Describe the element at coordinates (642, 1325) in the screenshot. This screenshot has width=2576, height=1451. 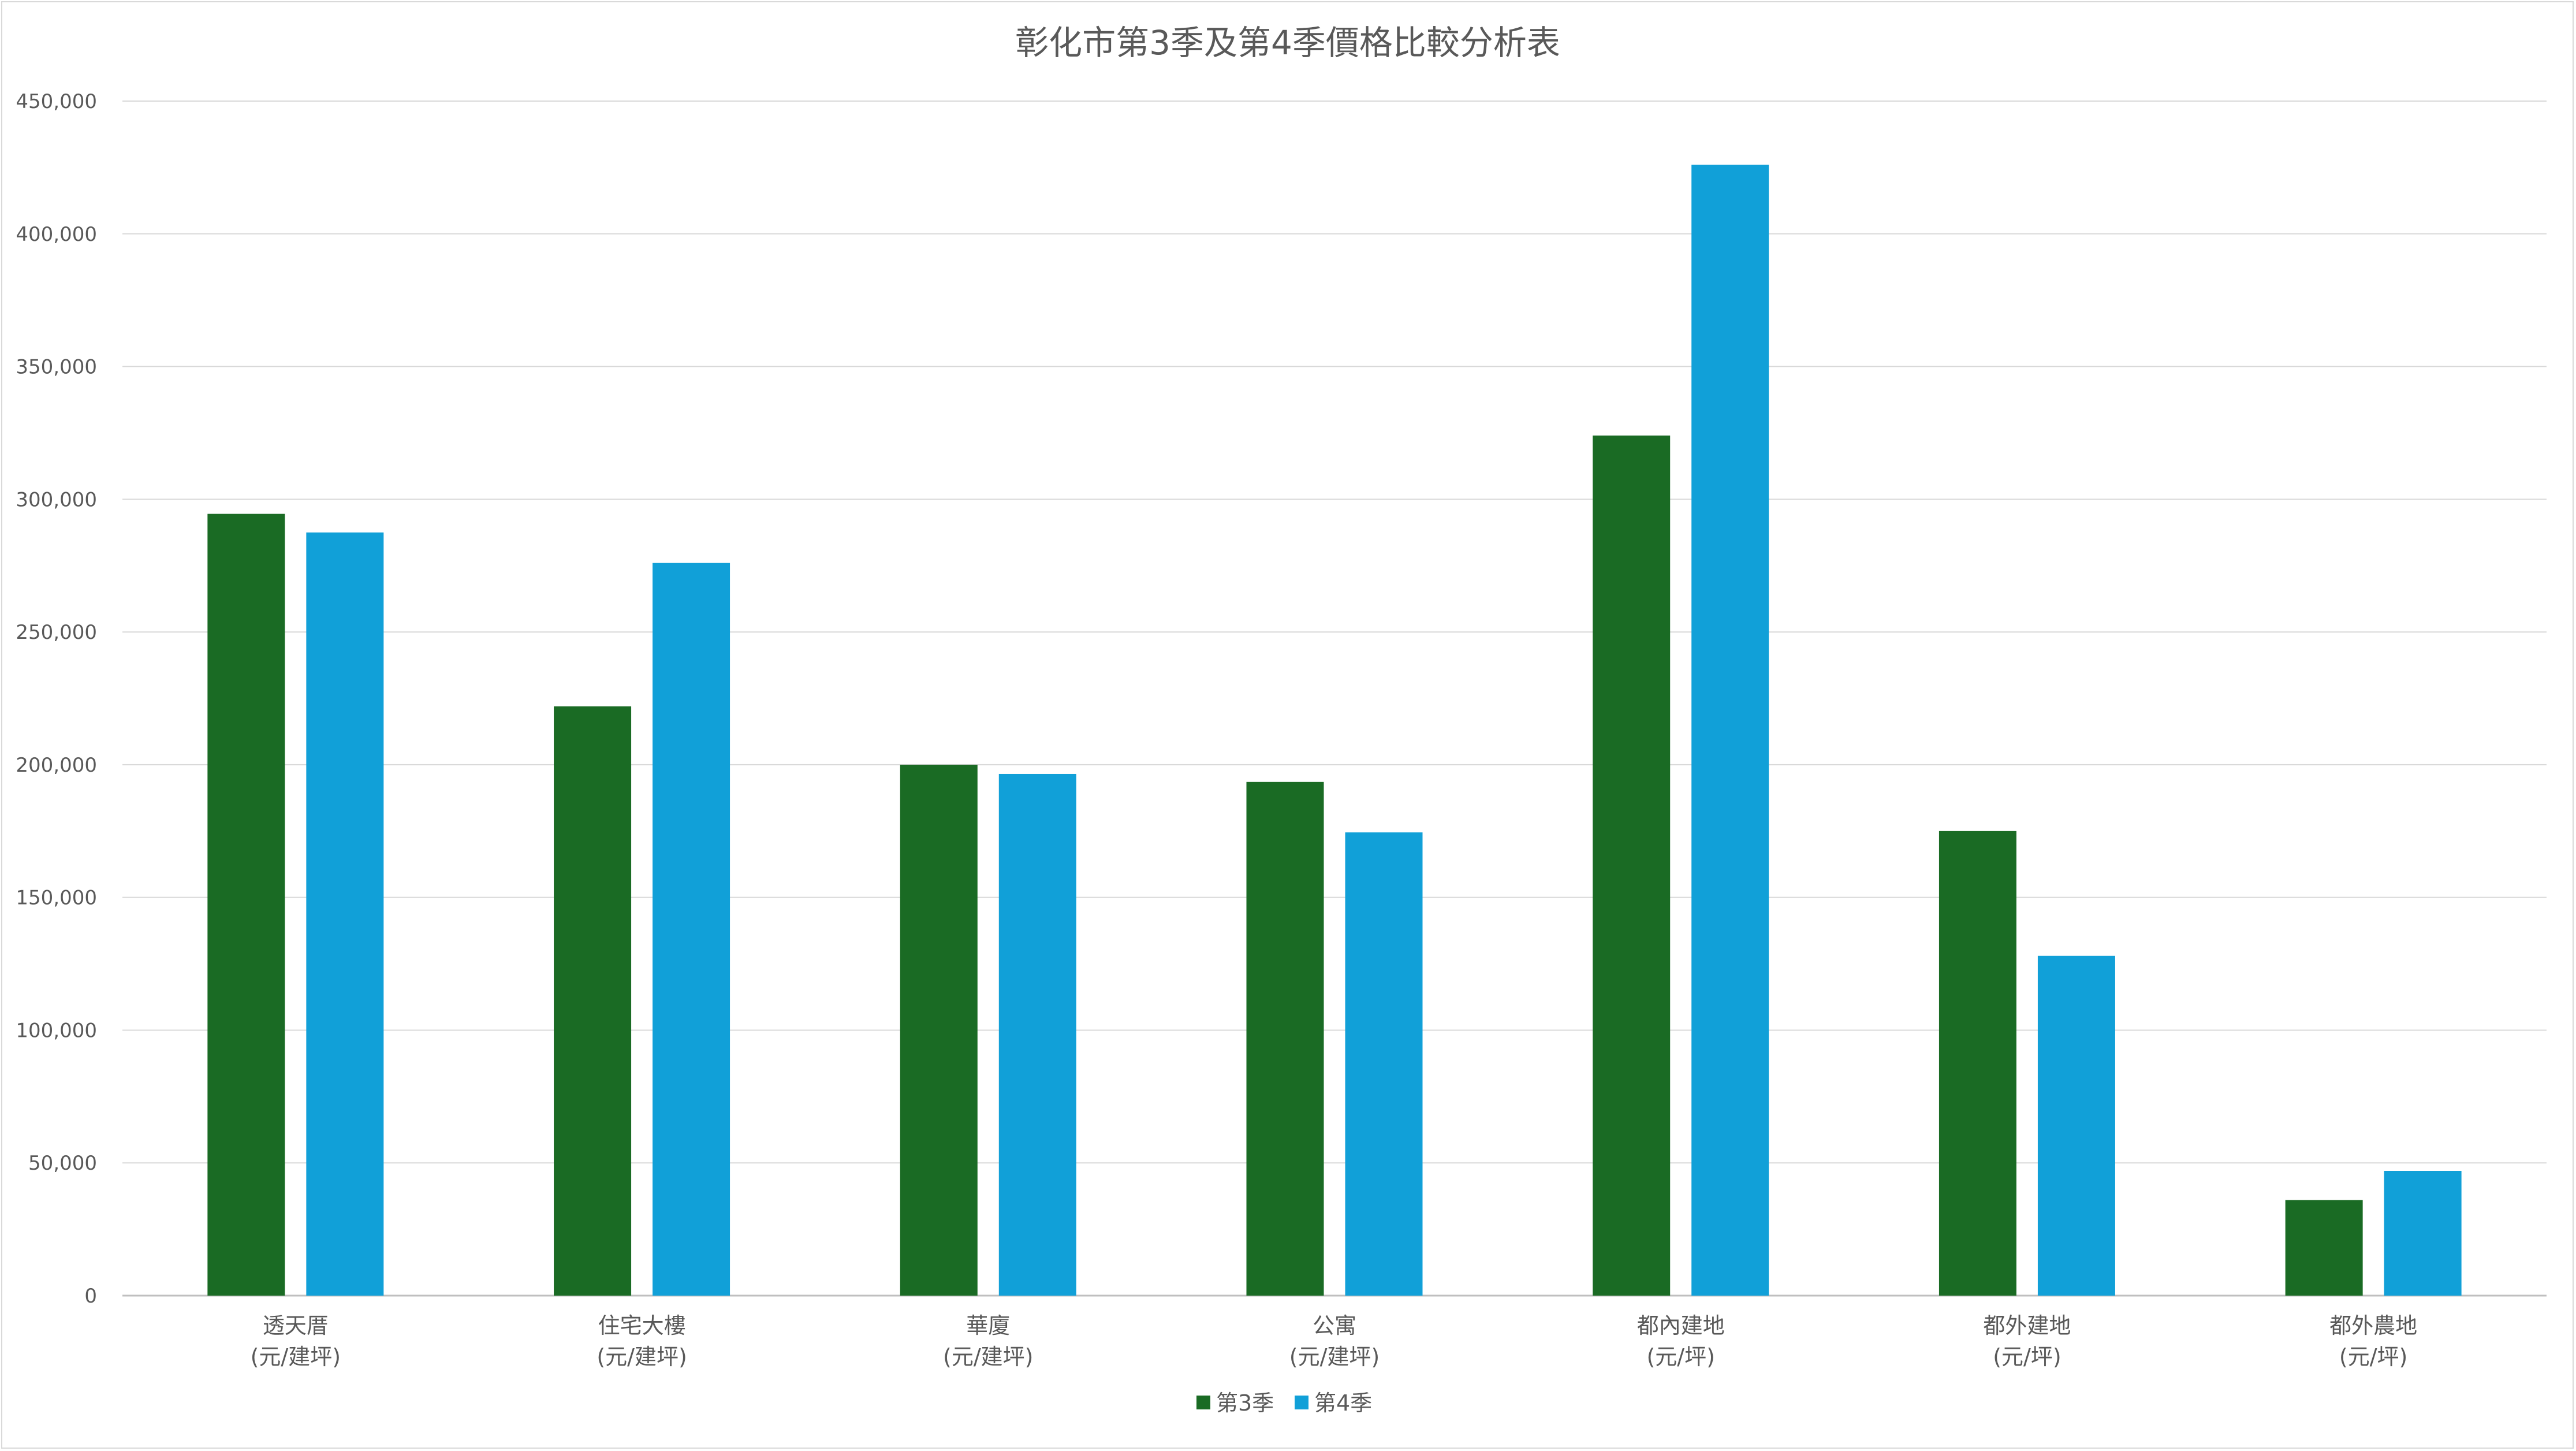
I see `x-category-label: 住宅大樓` at that location.